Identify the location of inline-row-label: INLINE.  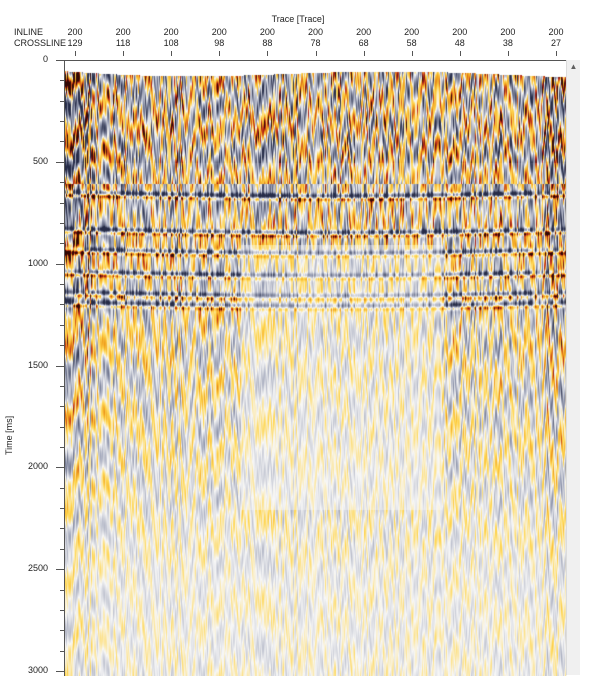
(29, 32).